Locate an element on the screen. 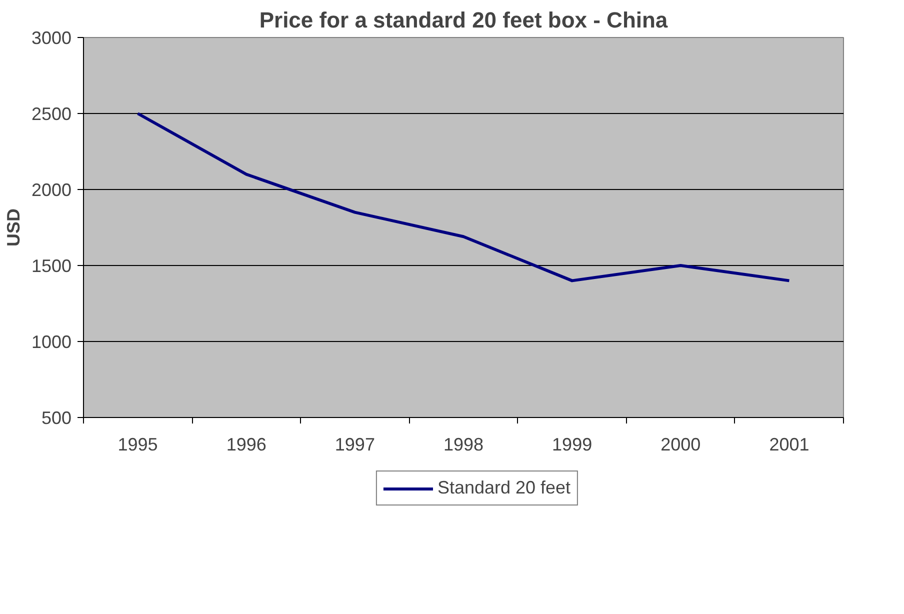 The width and height of the screenshot is (904, 614). y-axis-title: USD is located at coordinates (13, 227).